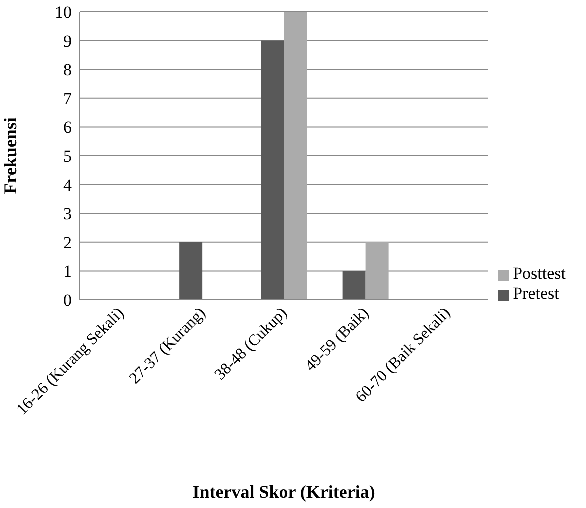 The image size is (586, 508). Describe the element at coordinates (68, 70) in the screenshot. I see `y-tick-label: 8` at that location.